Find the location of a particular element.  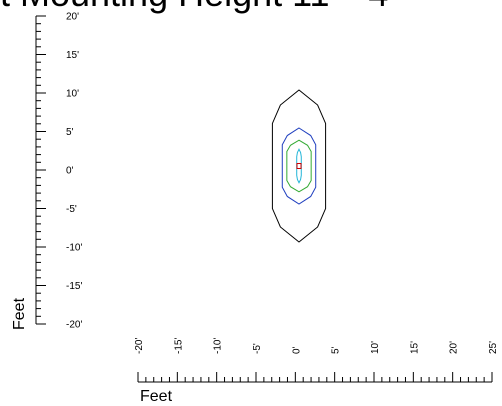

contour-inner is located at coordinates (299, 166).